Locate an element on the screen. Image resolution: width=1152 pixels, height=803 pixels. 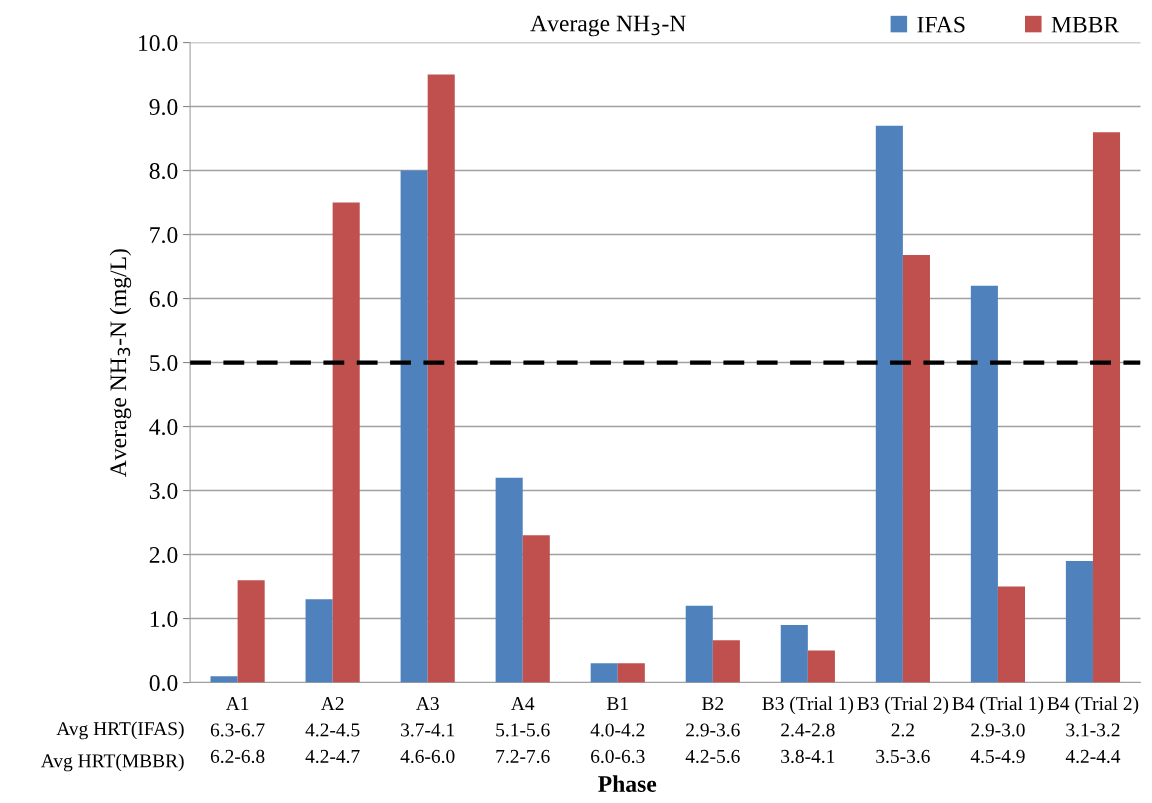
y-tick-label: 8.0 is located at coordinates (163, 171).